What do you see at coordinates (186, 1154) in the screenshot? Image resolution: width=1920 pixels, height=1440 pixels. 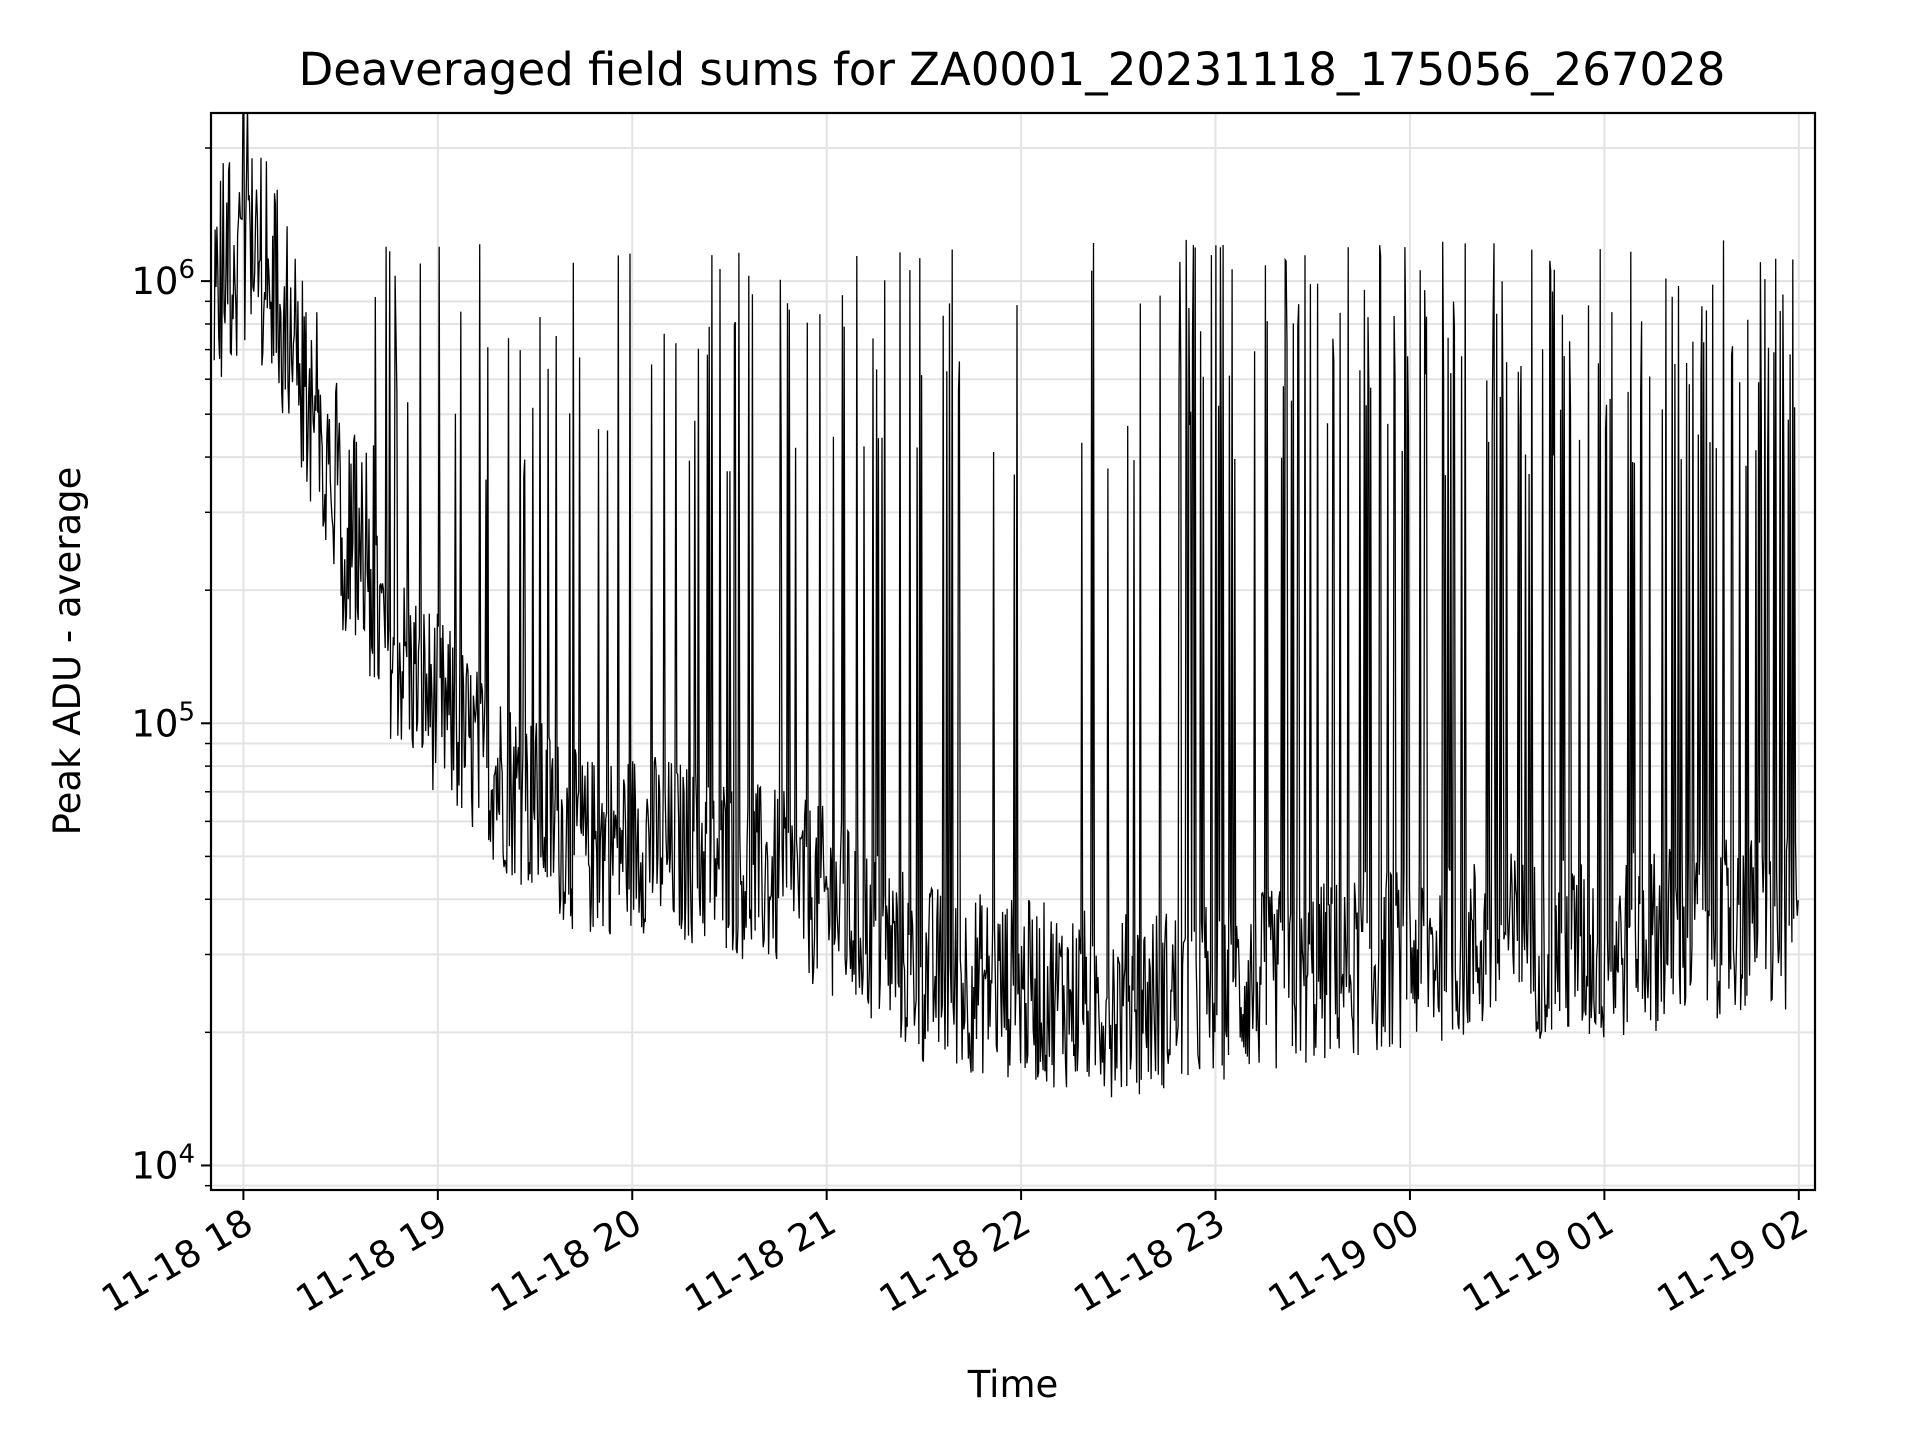 I see `y-tick-exponent: 4` at bounding box center [186, 1154].